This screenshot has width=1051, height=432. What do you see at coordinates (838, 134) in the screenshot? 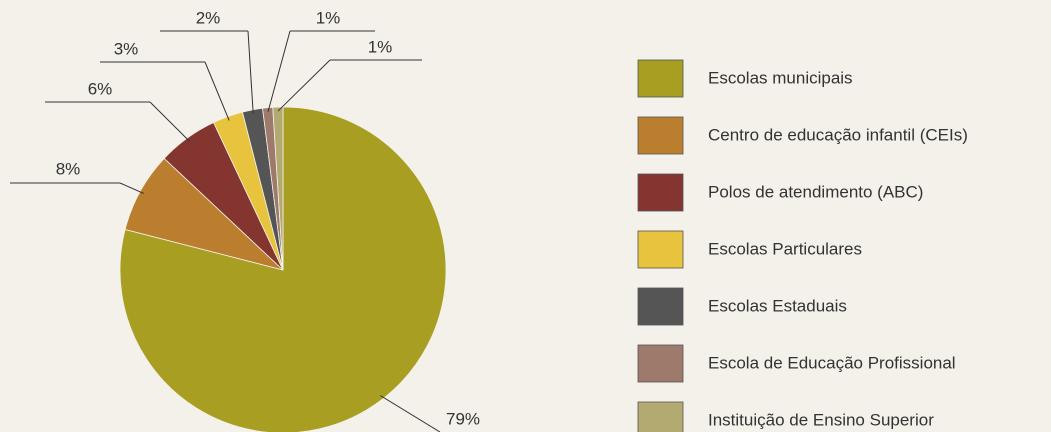
I see `legend-label: Centro de educação infantil (CEIs)` at bounding box center [838, 134].